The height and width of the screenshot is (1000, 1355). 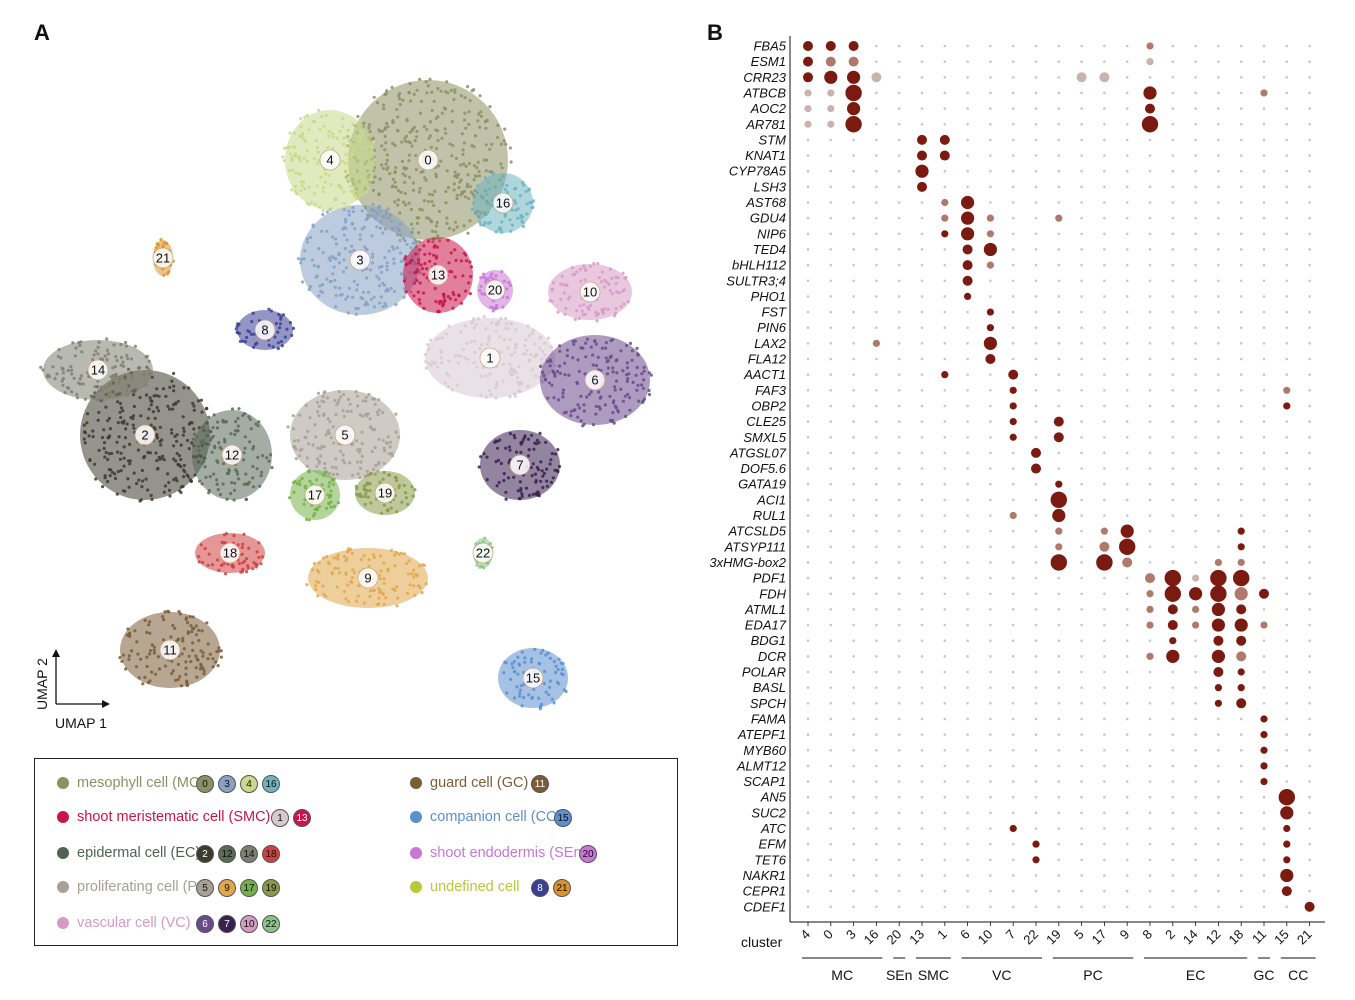 What do you see at coordinates (495, 290) in the screenshot?
I see `umap-label-20: 20` at bounding box center [495, 290].